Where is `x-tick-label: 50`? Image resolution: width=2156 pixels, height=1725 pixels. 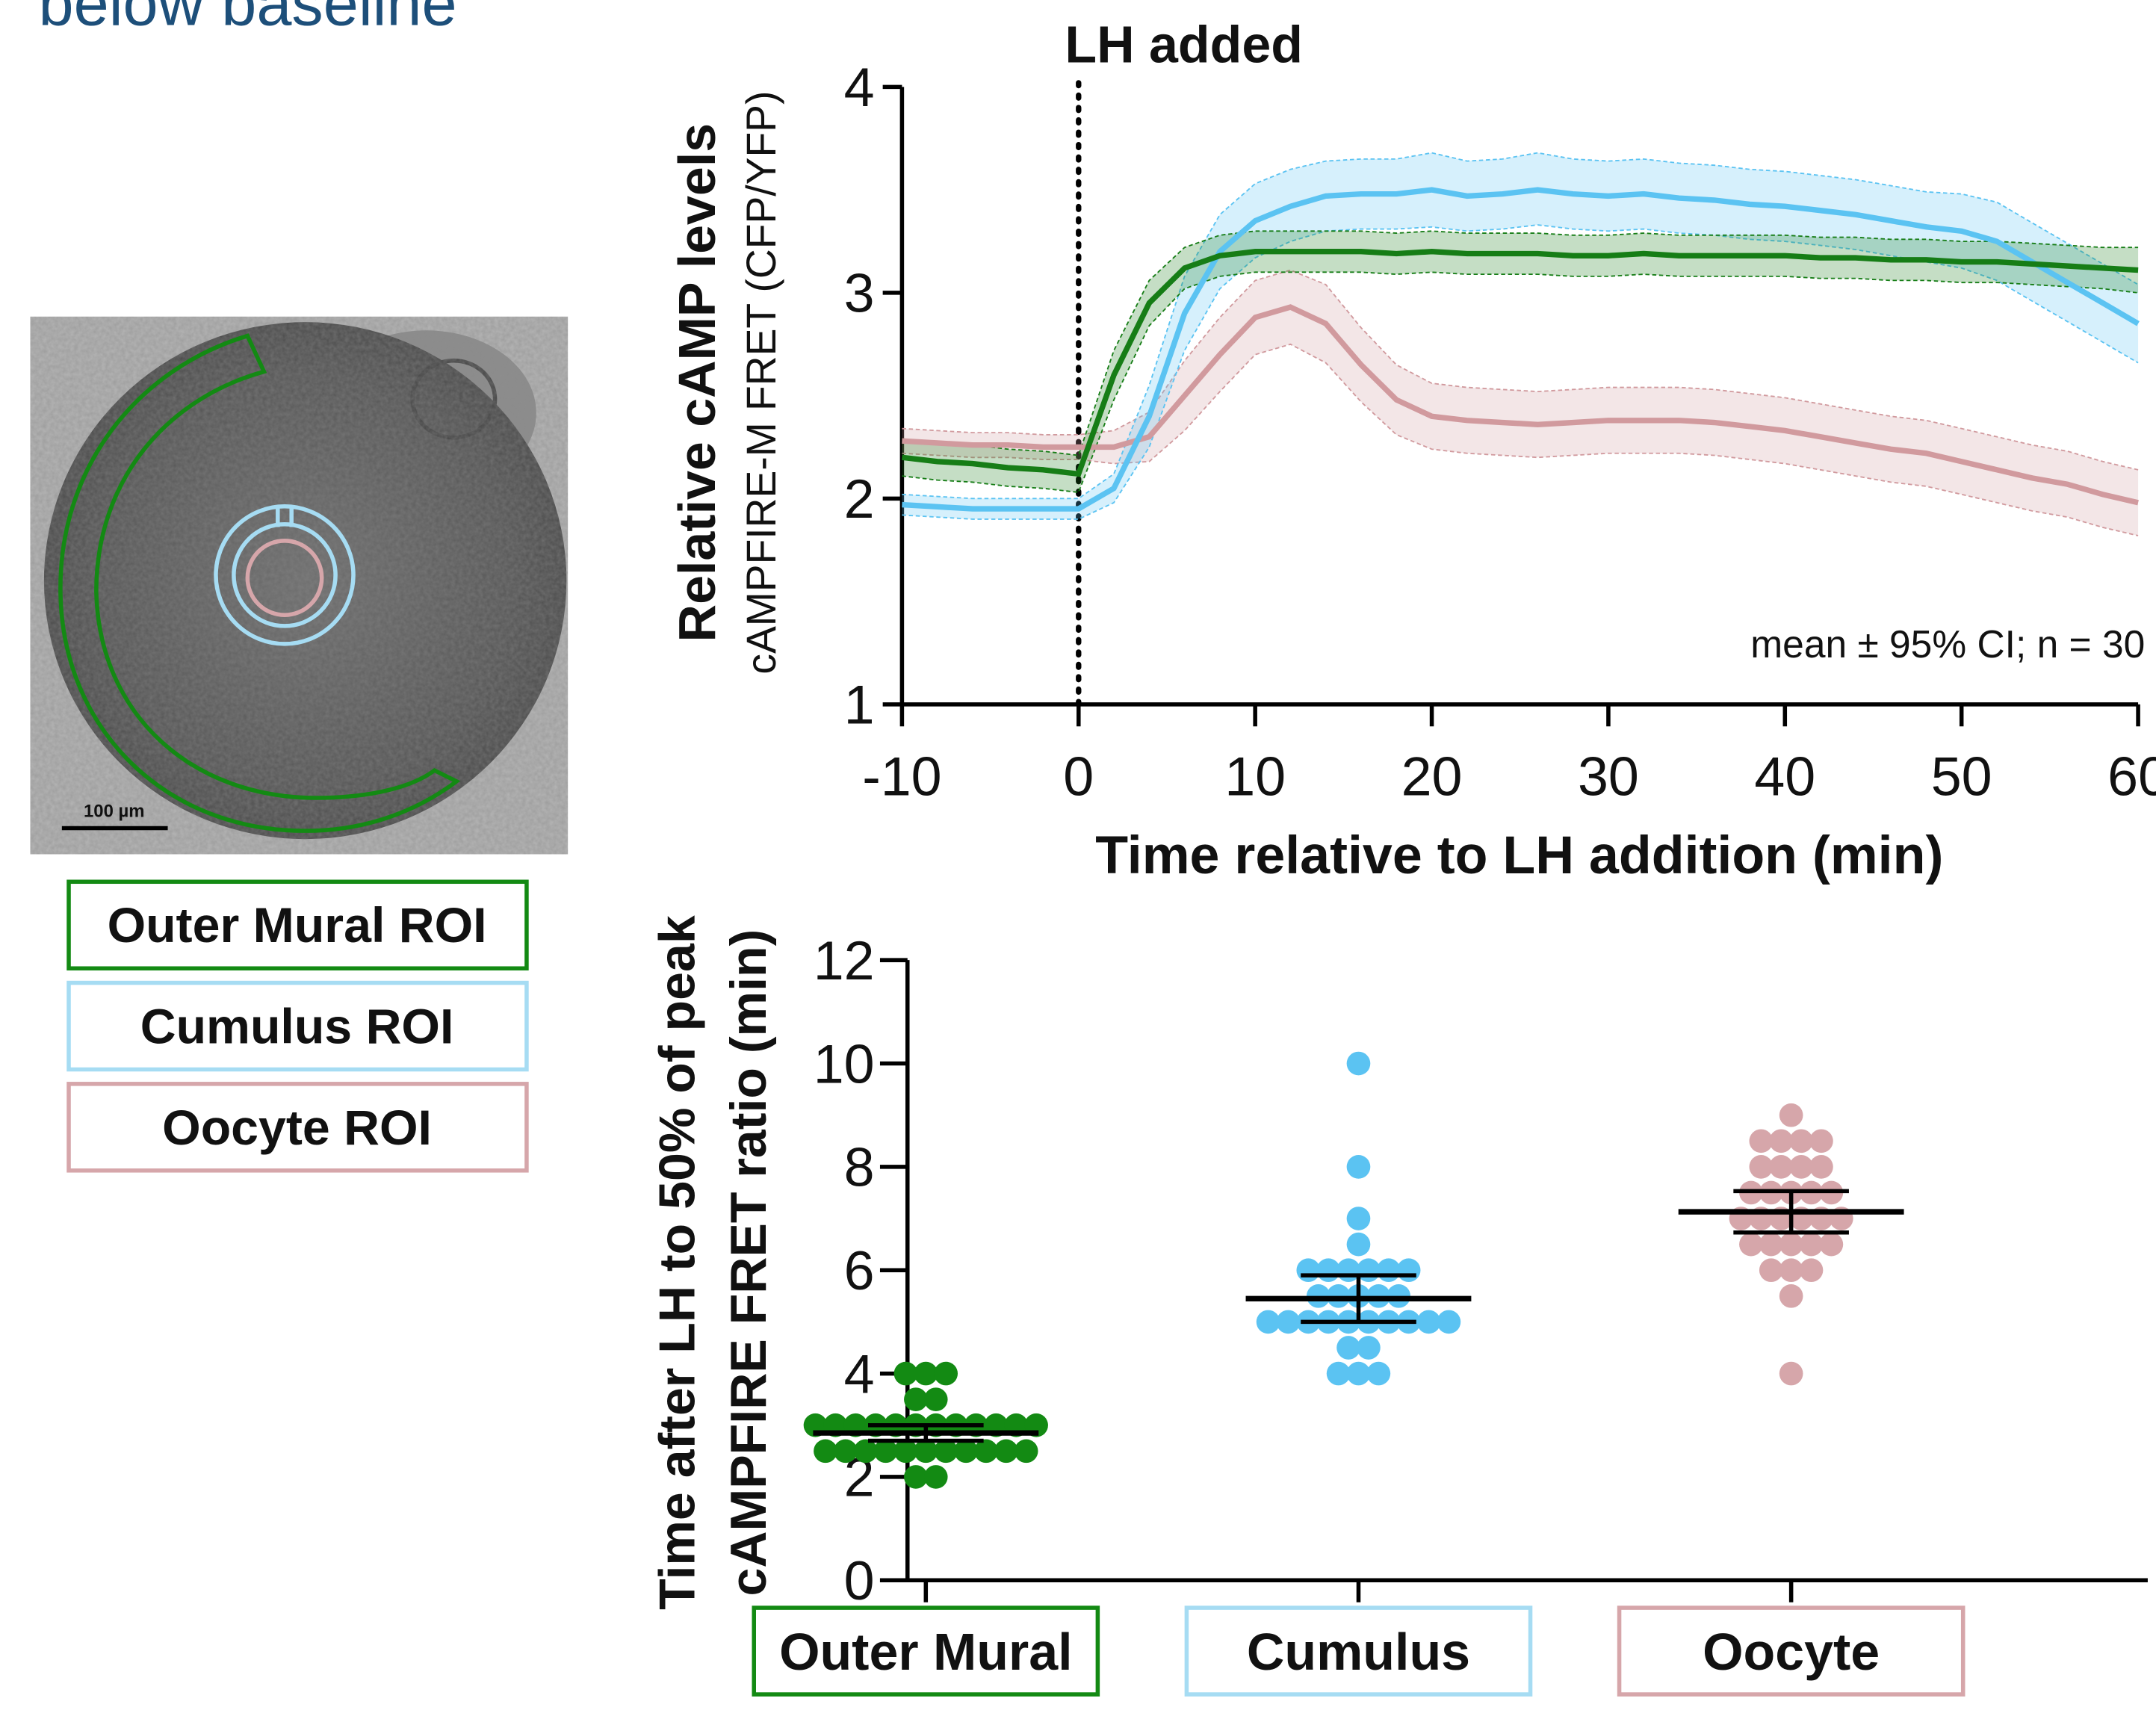
x-tick-label: 50 is located at coordinates (1961, 776).